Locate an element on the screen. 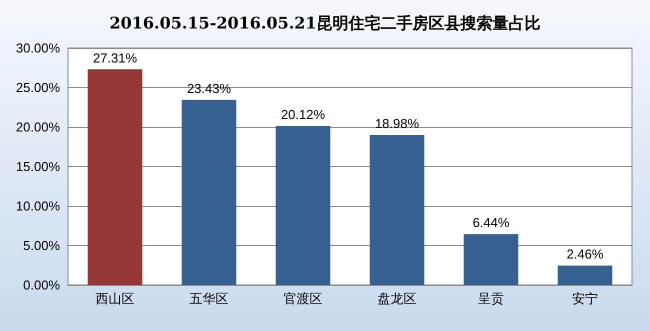  y-tick-label: 25.00% is located at coordinates (38, 87).